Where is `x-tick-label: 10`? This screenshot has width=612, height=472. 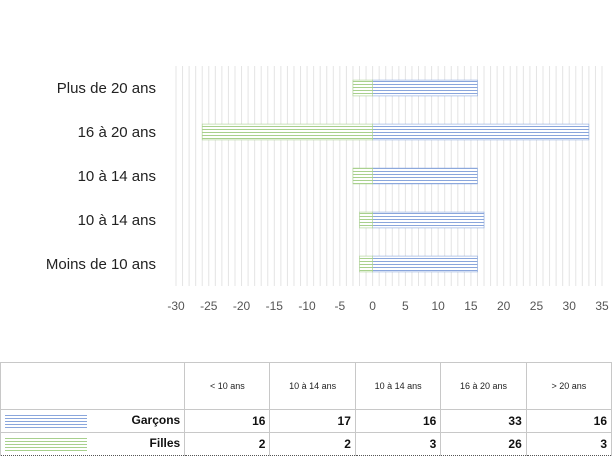
x-tick-label: 10 is located at coordinates (438, 306).